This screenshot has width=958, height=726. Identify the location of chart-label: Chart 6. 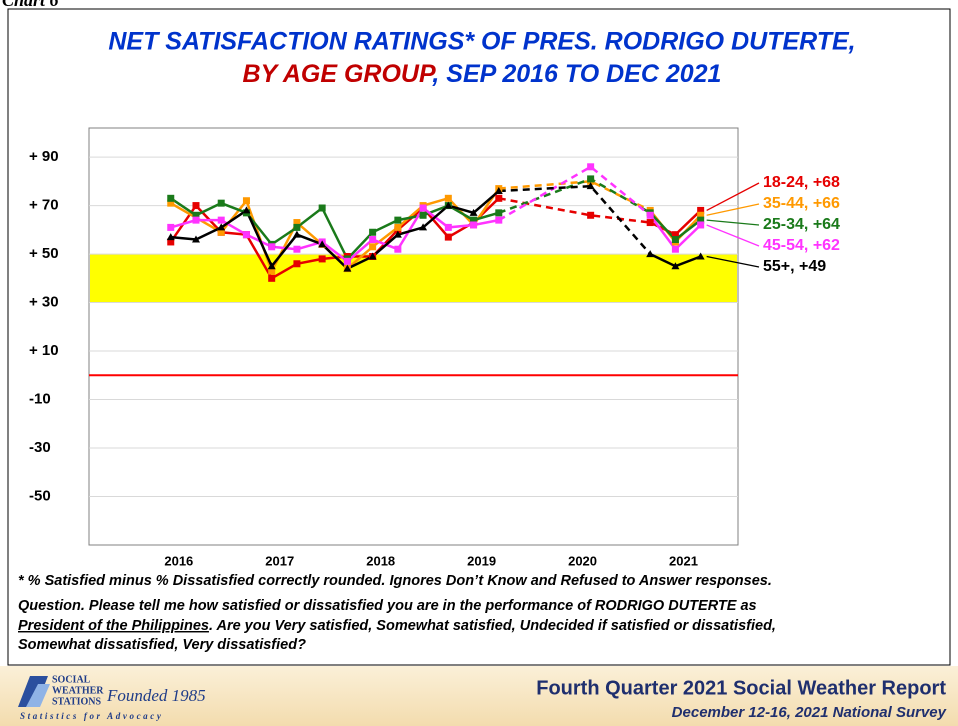
(30, 5).